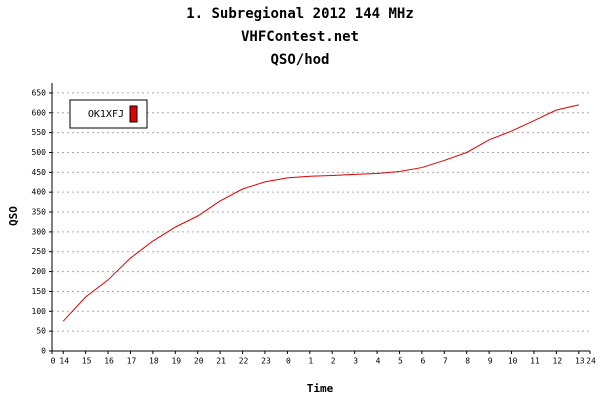 This screenshot has width=600, height=400. What do you see at coordinates (535, 361) in the screenshot?
I see `x-tick-label: 11` at bounding box center [535, 361].